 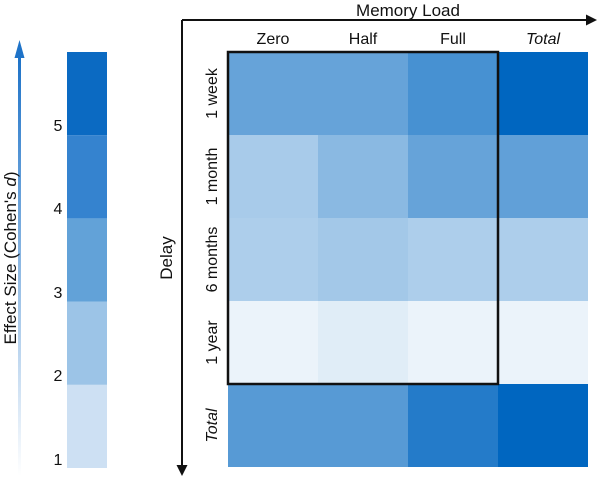 I want to click on cell-total-full, so click(x=453, y=425).